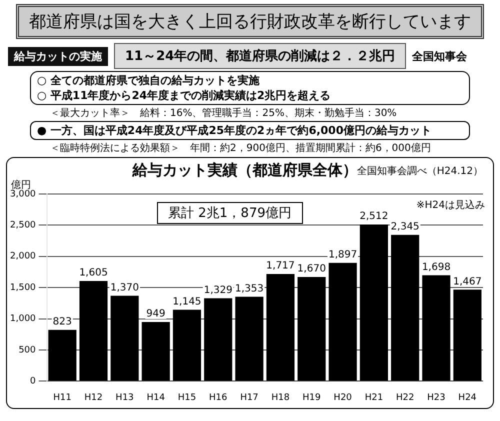 This screenshot has width=500, height=421. What do you see at coordinates (33, 381) in the screenshot?
I see `y-tick-label: 0` at bounding box center [33, 381].